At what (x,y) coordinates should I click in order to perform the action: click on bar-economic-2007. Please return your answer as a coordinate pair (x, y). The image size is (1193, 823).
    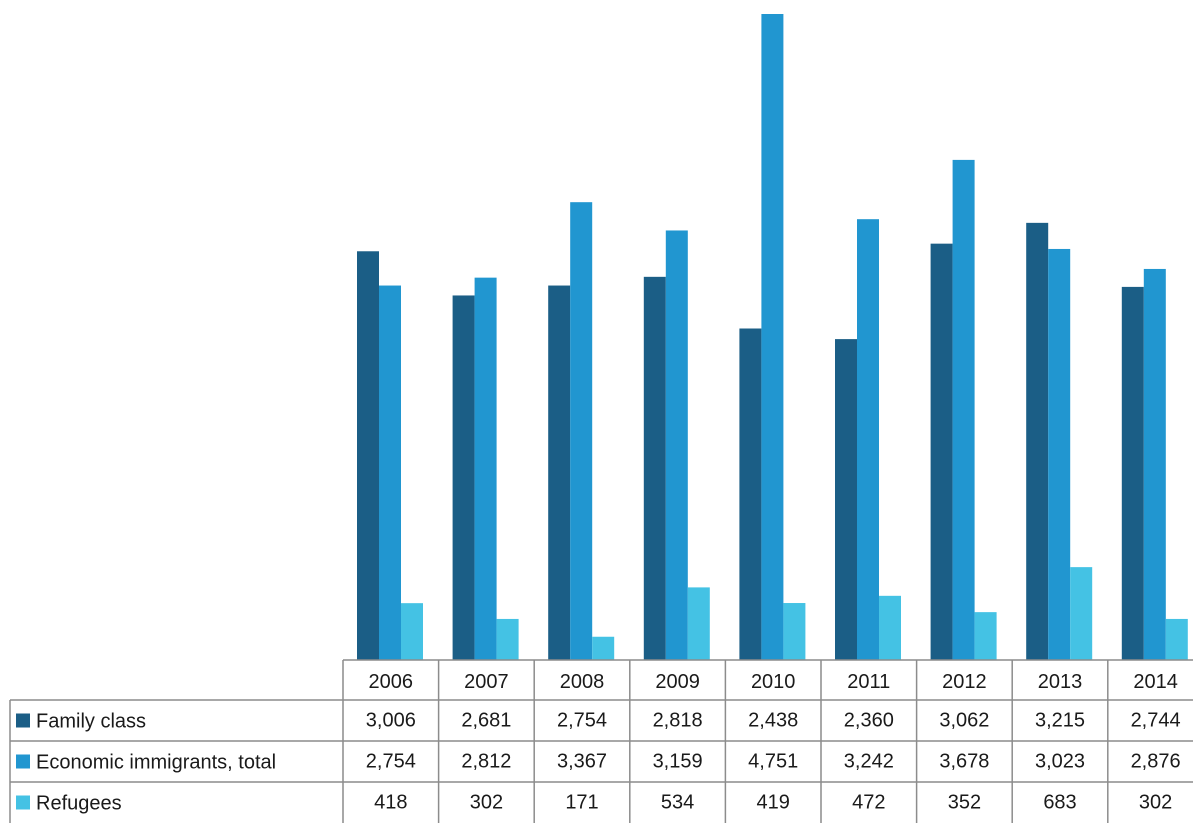
    Looking at the image, I should click on (485, 468).